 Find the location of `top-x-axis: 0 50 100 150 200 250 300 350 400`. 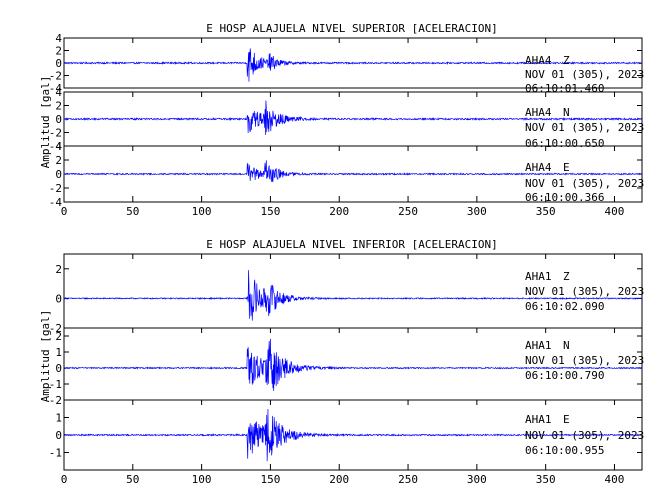

top-x-axis: 0 50 100 150 200 250 300 350 400 is located at coordinates (343, 207).